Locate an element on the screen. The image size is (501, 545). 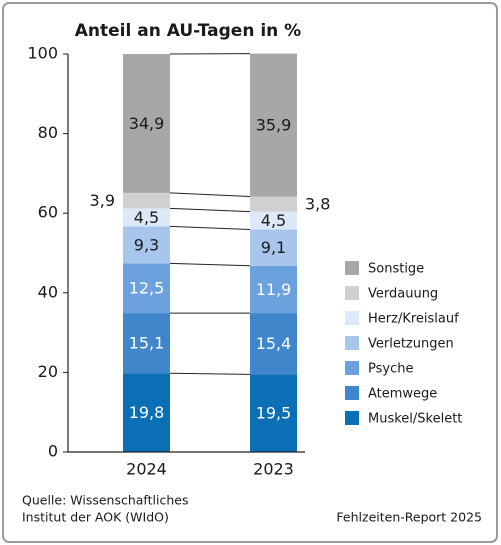
legend-label: Herz/Kreislauf is located at coordinates (413, 319).